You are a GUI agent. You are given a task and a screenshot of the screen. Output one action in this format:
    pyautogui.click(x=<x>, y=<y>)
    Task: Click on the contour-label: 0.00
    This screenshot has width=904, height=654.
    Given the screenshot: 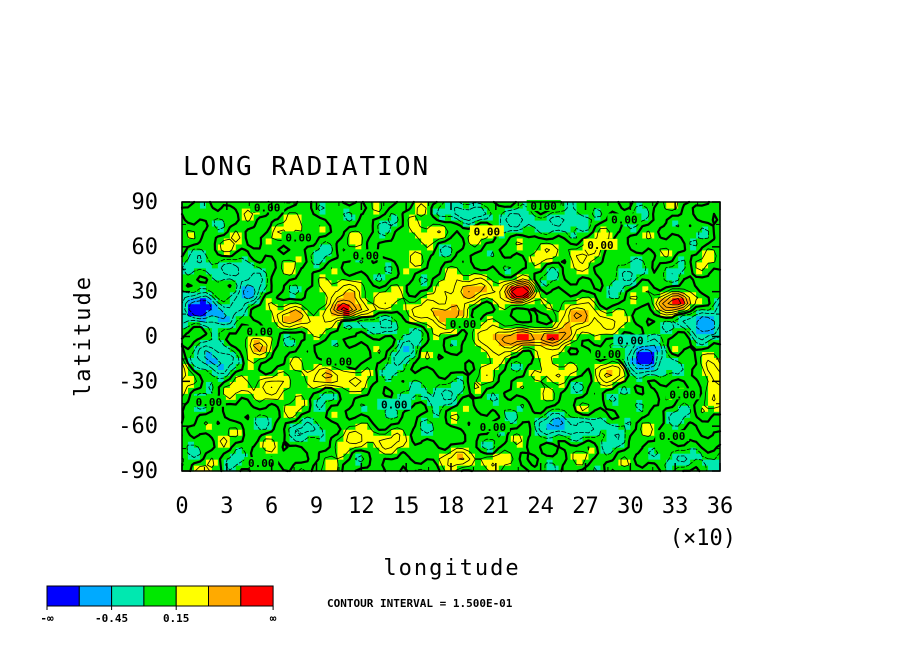 What is the action you would take?
    pyautogui.click(x=259, y=332)
    